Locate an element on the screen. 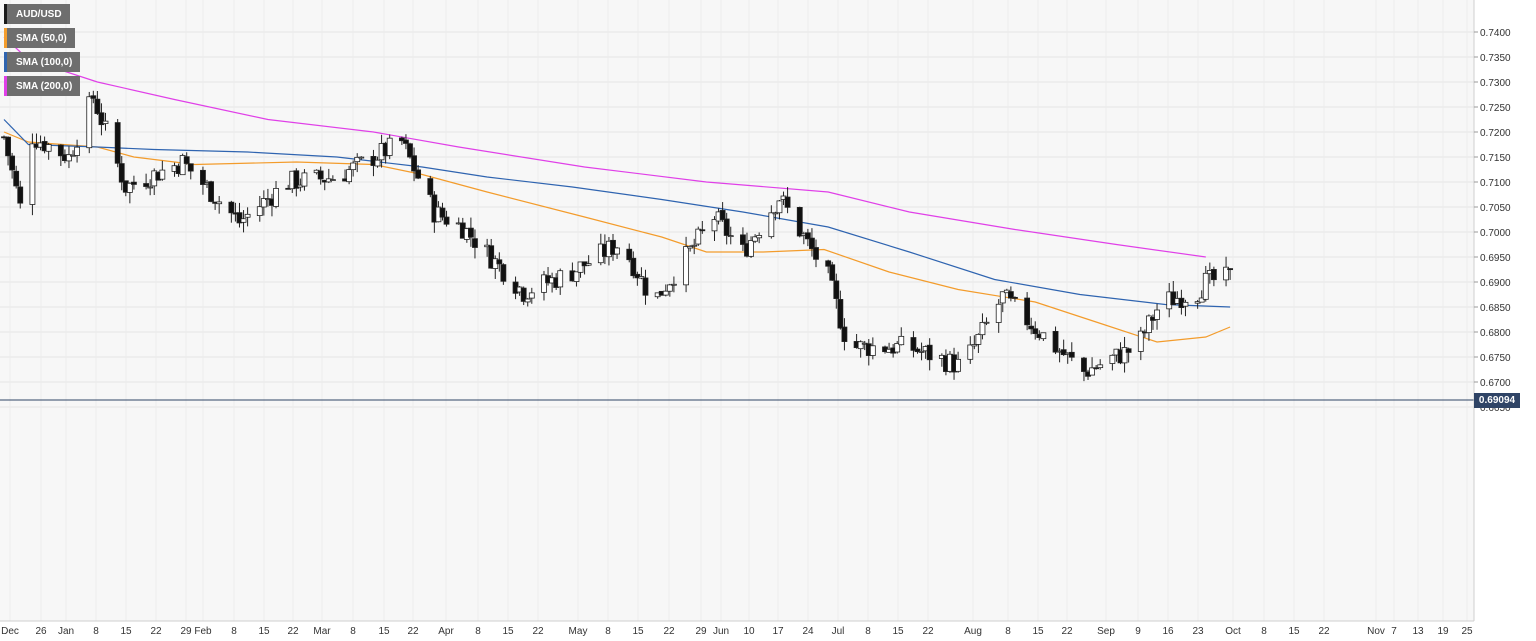 The height and width of the screenshot is (641, 1536). legend-item-sma-50: SMA (50,0) is located at coordinates (39, 38).